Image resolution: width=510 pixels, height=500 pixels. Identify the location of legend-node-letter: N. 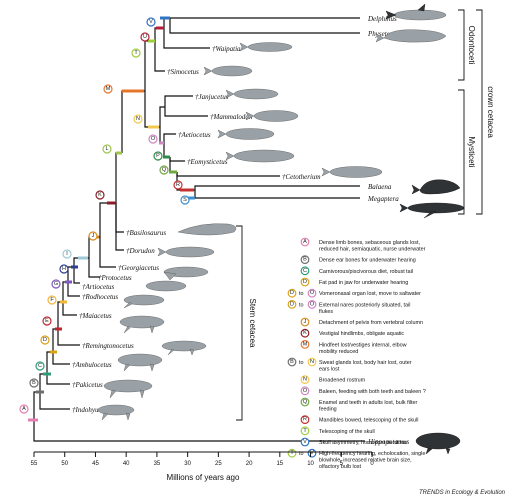
(312, 362).